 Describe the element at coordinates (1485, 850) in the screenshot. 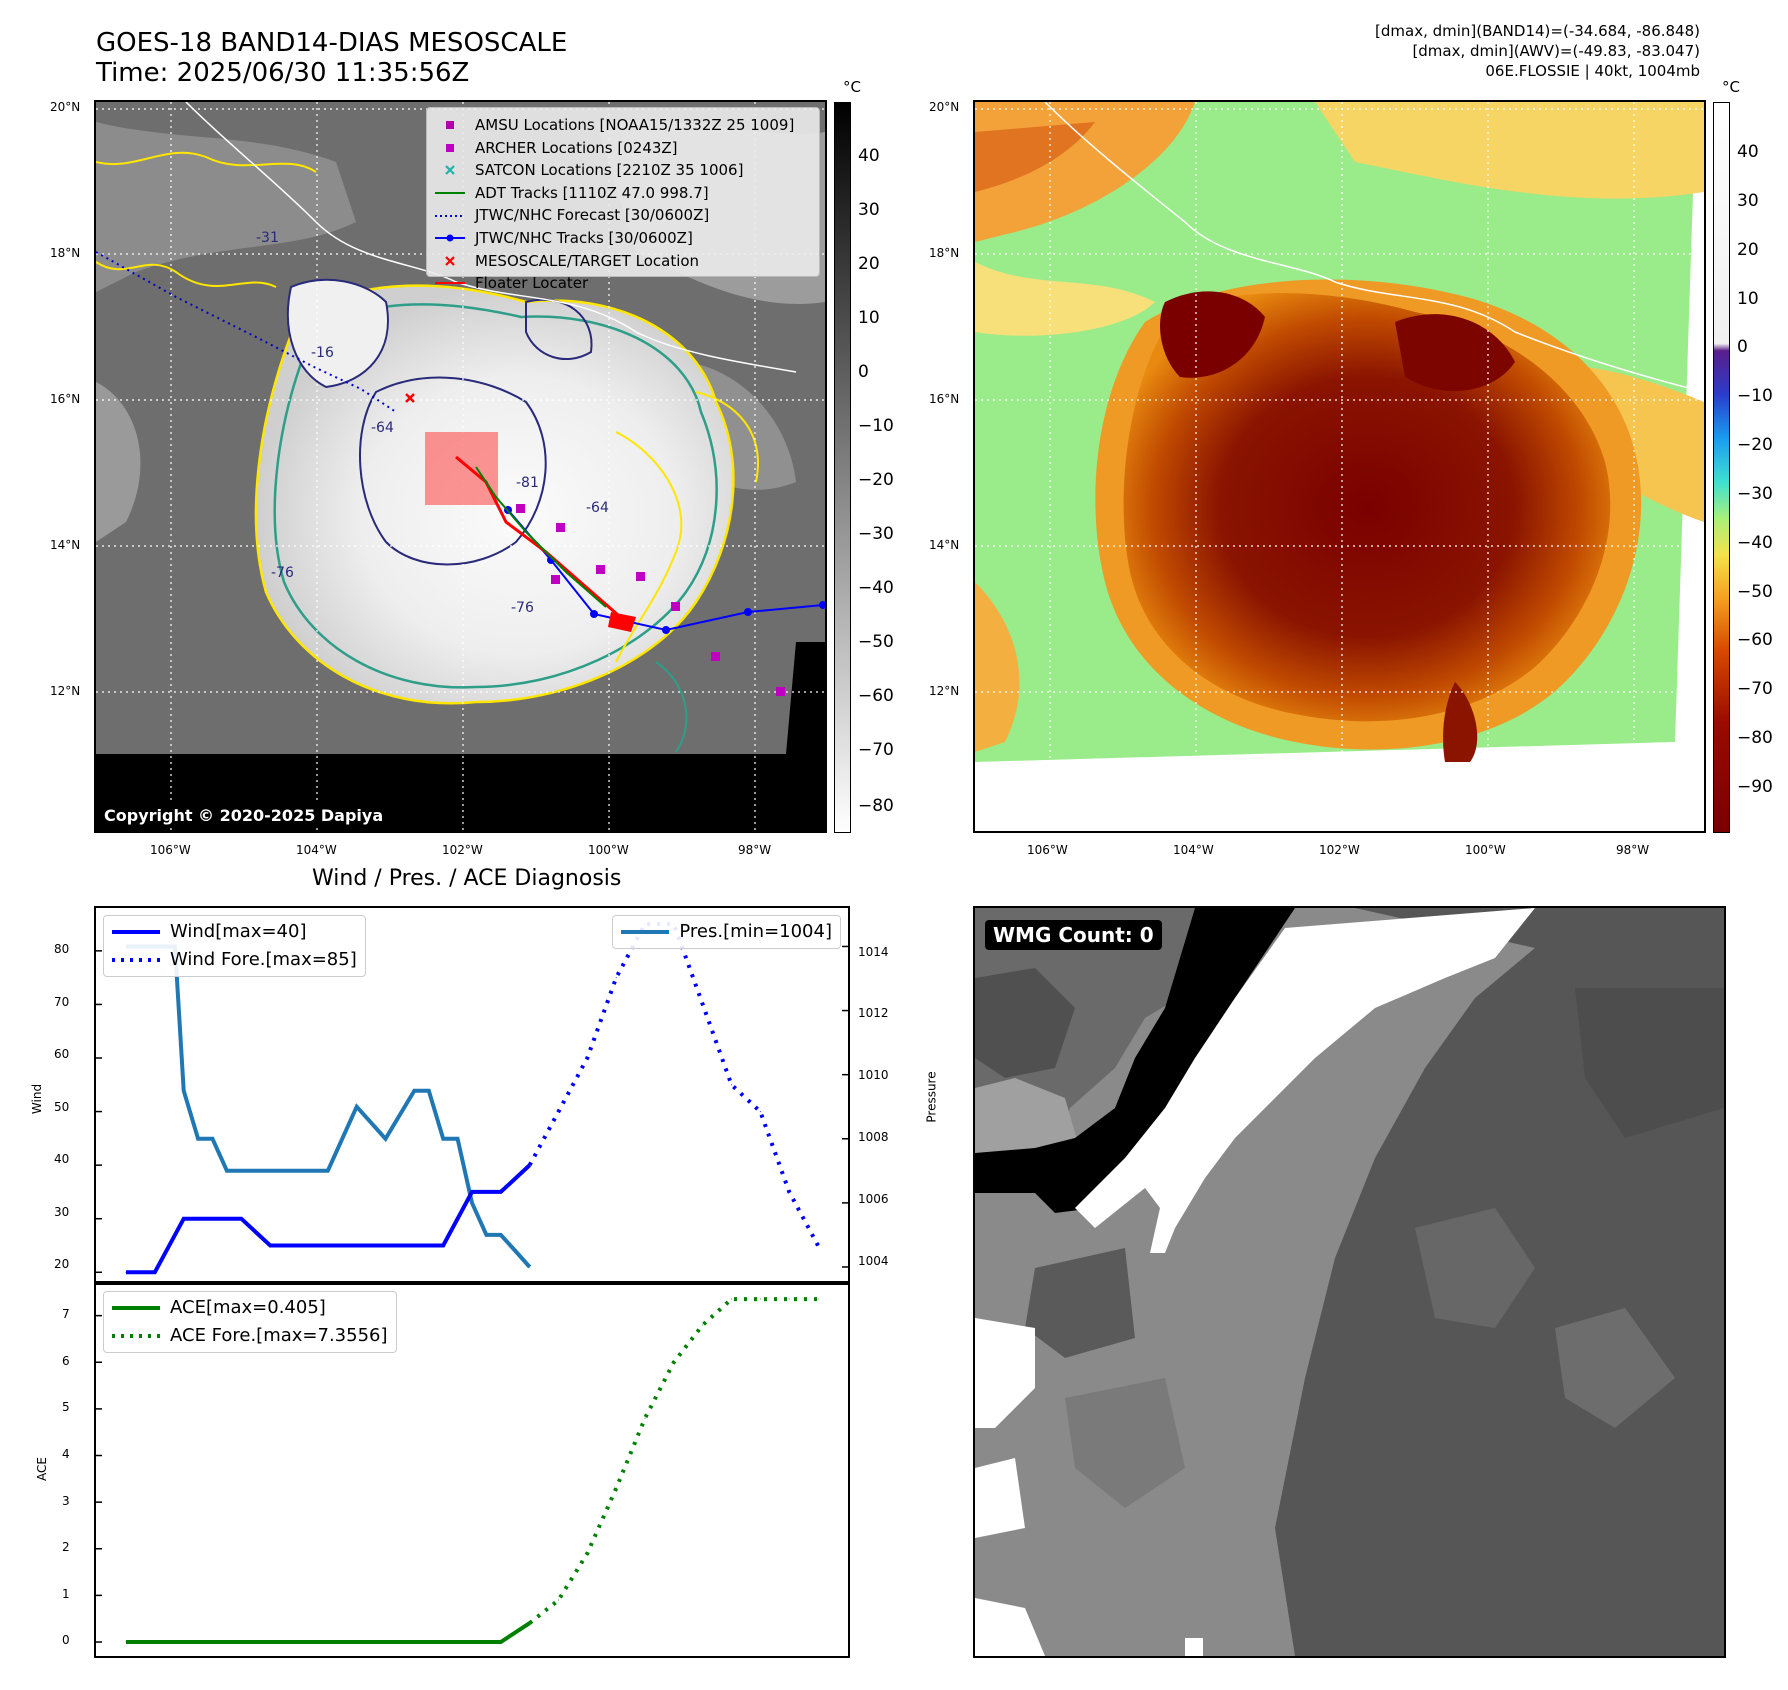

I see `r-lon-100: 100°W` at that location.